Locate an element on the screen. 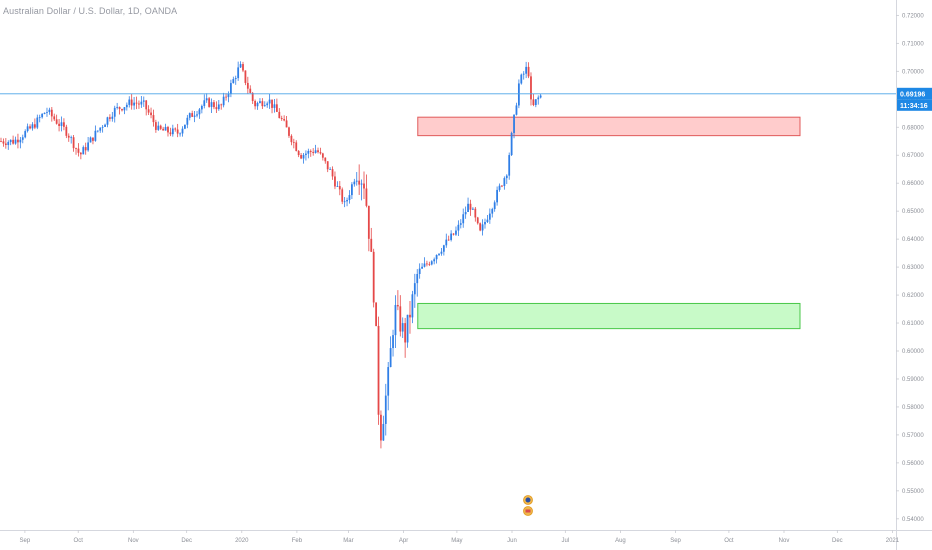 The height and width of the screenshot is (550, 932). x-tick-label: 2020 is located at coordinates (242, 541).